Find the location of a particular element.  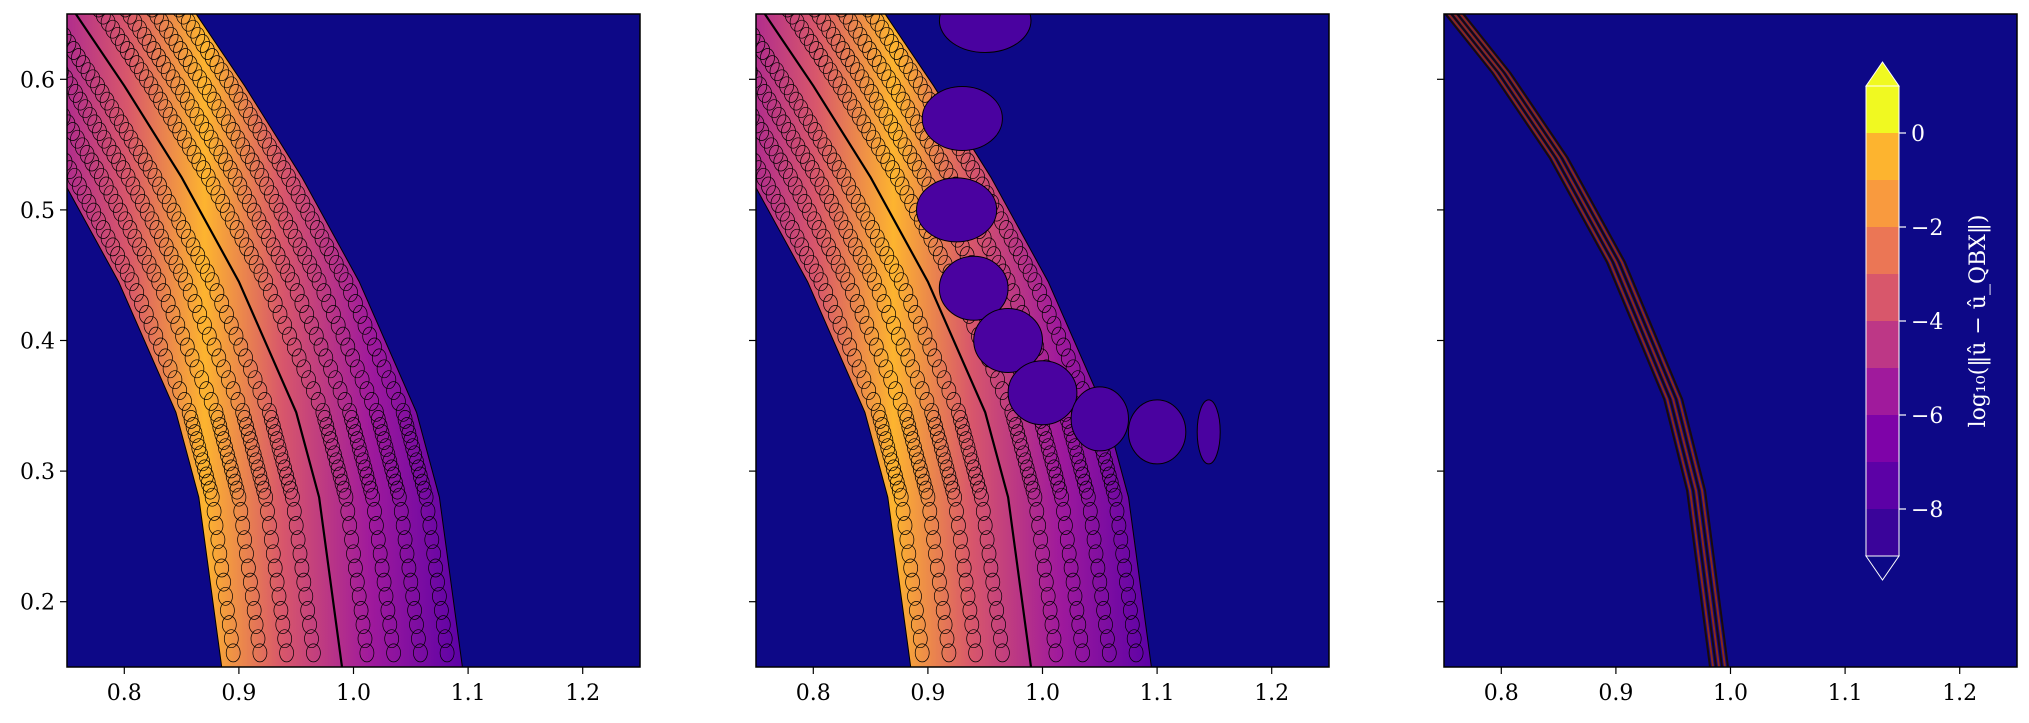

colorbar-segment is located at coordinates (1882, 485).